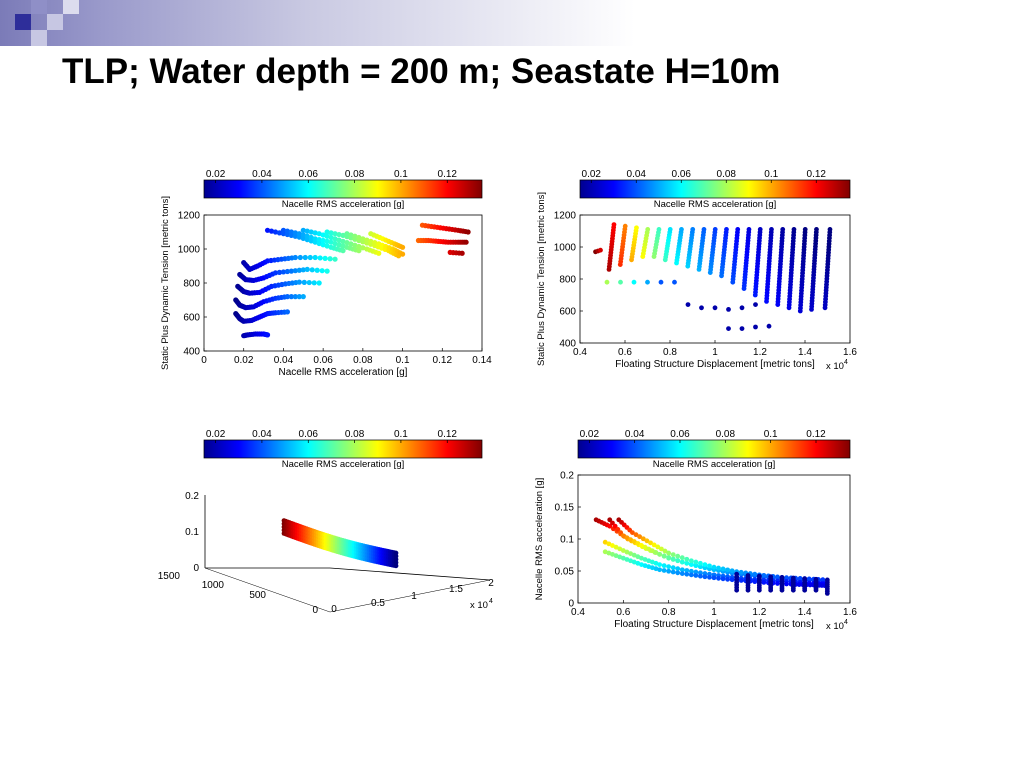  What do you see at coordinates (727, 174) in the screenshot?
I see `colorbar-tick-label: 0.08` at bounding box center [727, 174].